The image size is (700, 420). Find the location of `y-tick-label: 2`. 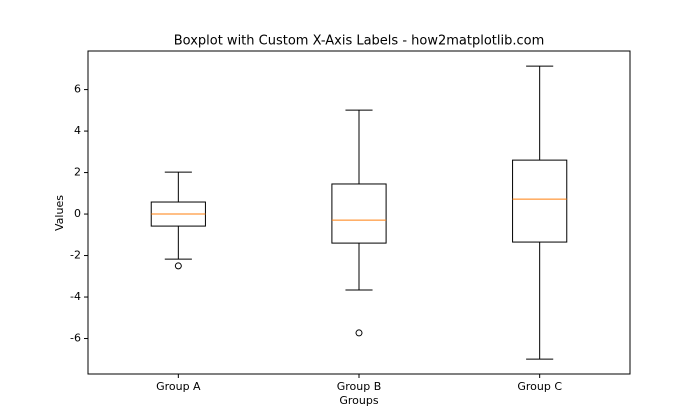

y-tick-label: 2 is located at coordinates (77, 172).